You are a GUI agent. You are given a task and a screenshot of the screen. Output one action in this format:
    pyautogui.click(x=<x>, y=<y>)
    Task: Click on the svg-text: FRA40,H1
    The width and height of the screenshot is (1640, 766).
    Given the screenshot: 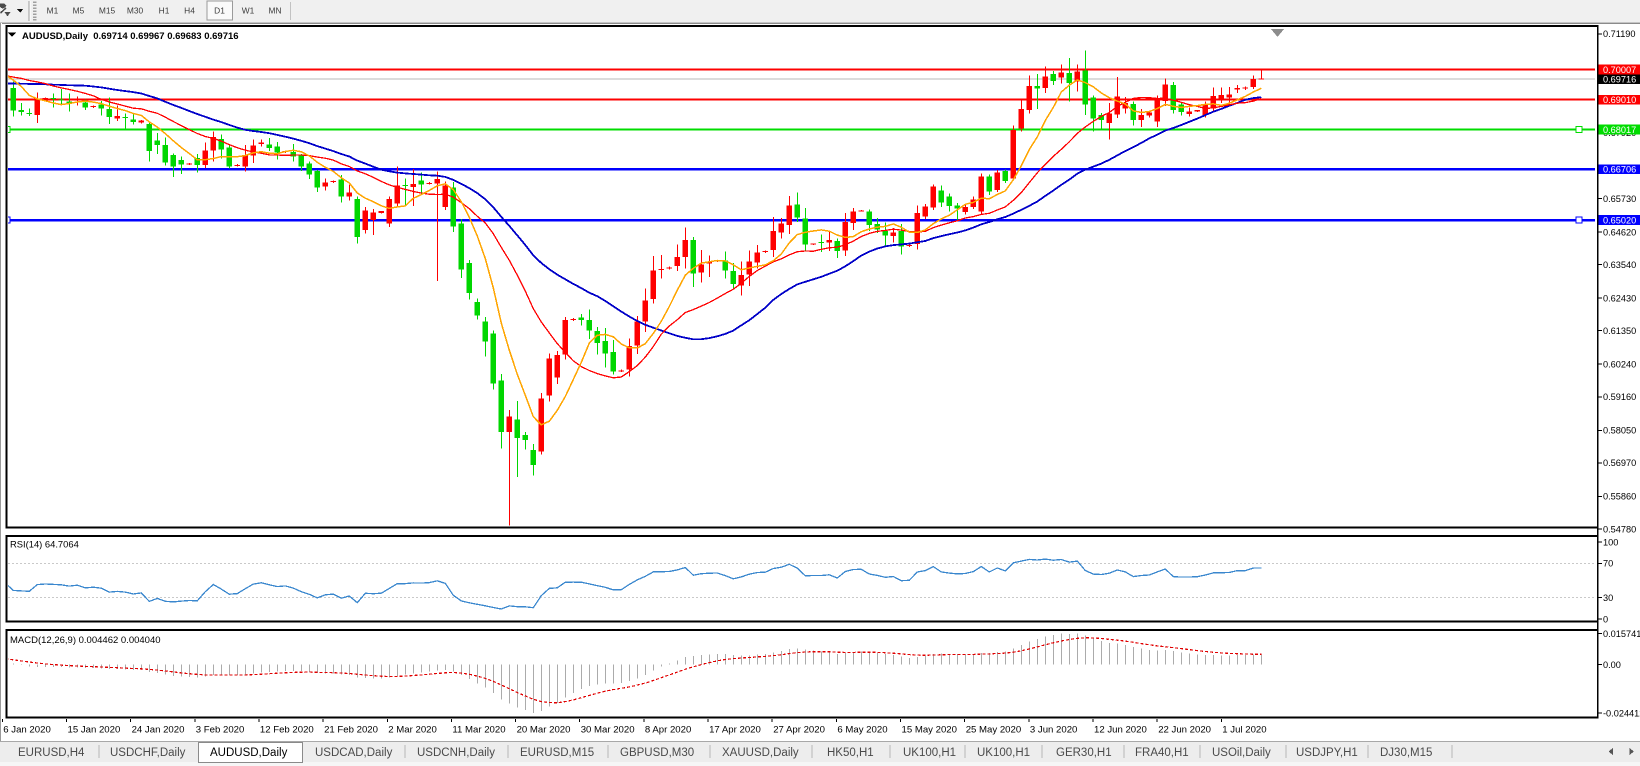 What is the action you would take?
    pyautogui.click(x=1162, y=753)
    